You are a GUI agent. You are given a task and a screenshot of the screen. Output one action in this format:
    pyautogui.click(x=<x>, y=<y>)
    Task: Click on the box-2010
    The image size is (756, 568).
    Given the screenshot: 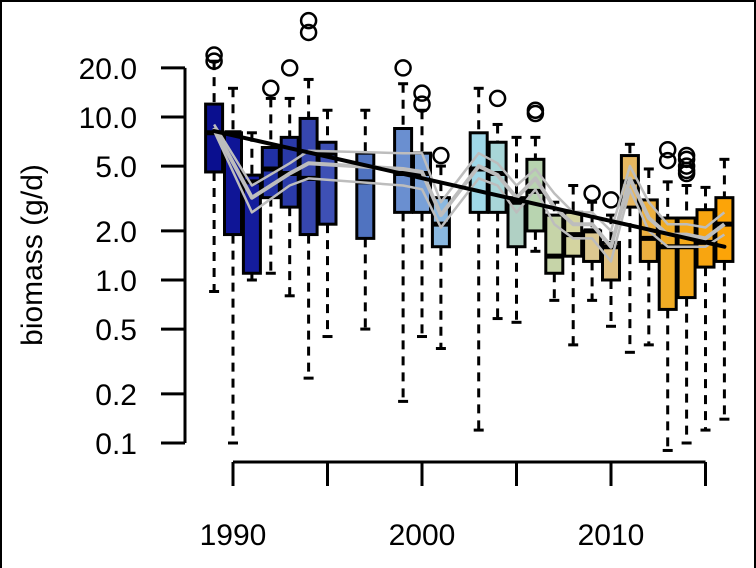 What is the action you would take?
    pyautogui.click(x=611, y=259)
    